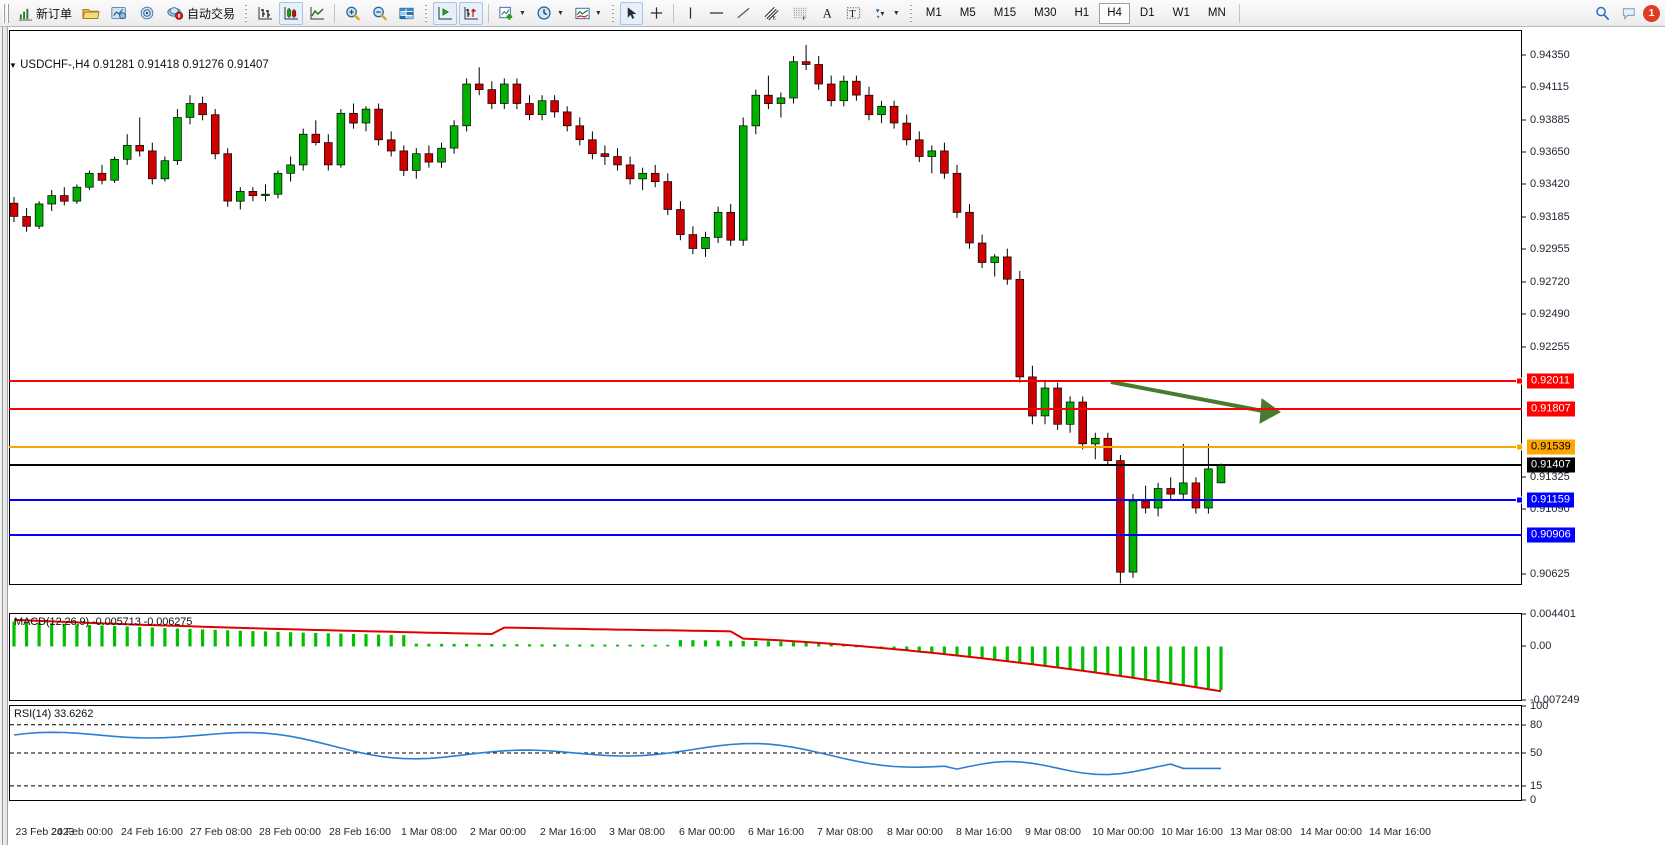  I want to click on macd-pane: MACD(12,26,9) -0.005713 -0.006275, so click(765, 657).